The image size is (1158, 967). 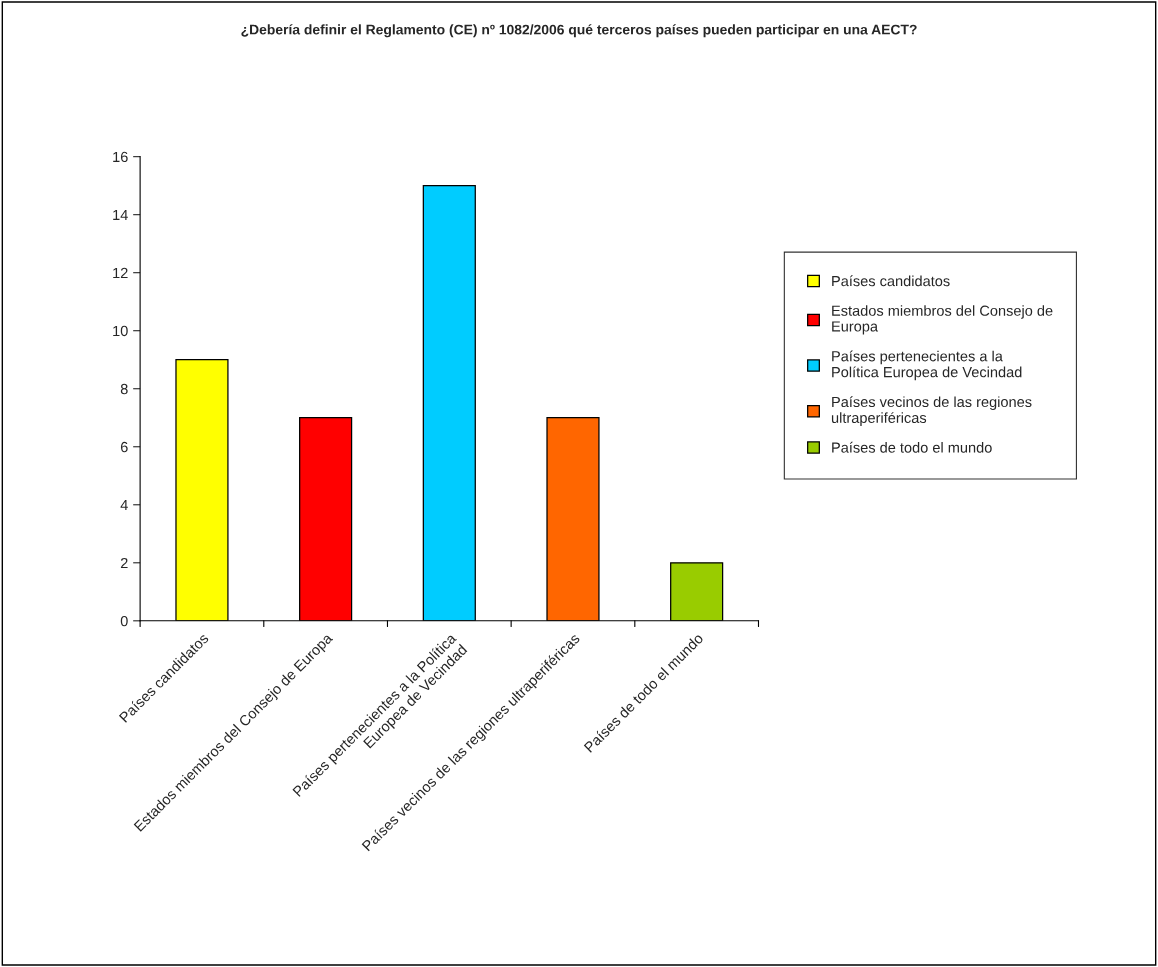 What do you see at coordinates (931, 411) in the screenshot?
I see `legend-label: Países vecinos de las regiones ultraperiféricas` at bounding box center [931, 411].